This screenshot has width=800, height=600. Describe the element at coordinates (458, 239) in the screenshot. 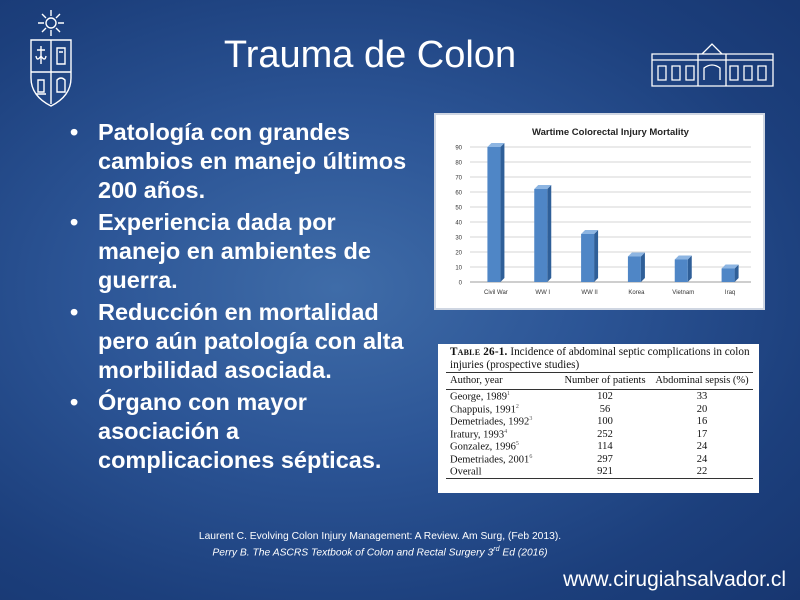

I see `y-tick-label: 30` at that location.